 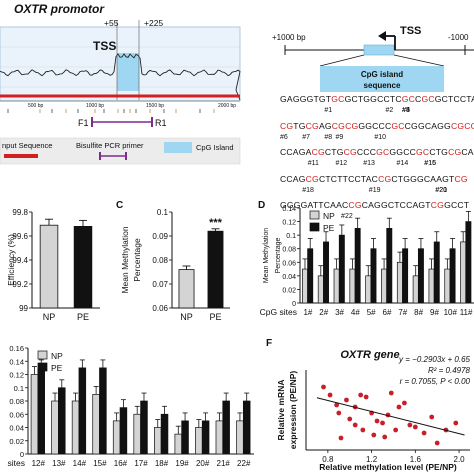 What do you see at coordinates (377, 126) in the screenshot?
I see `sequence-line: CGTGCGAGCGCGGGCCCGCCGGCAGGCGCGC` at bounding box center [377, 126].